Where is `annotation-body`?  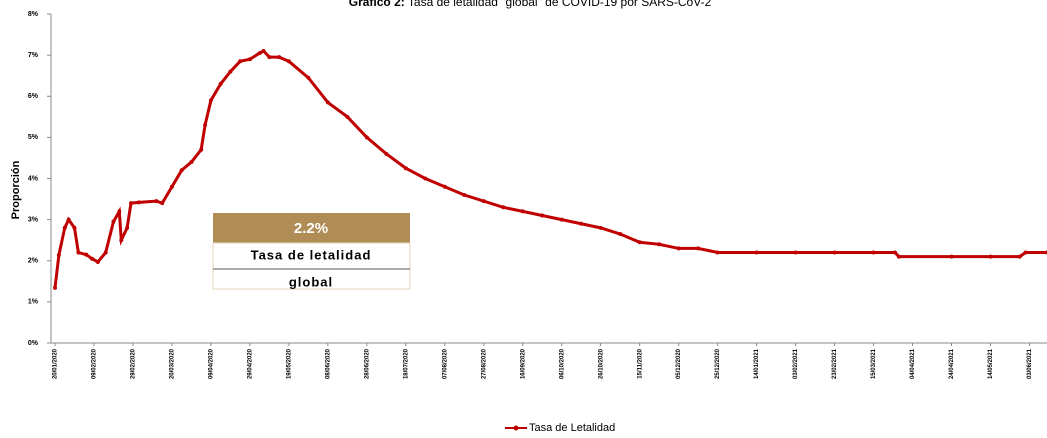
annotation-body is located at coordinates (311, 266).